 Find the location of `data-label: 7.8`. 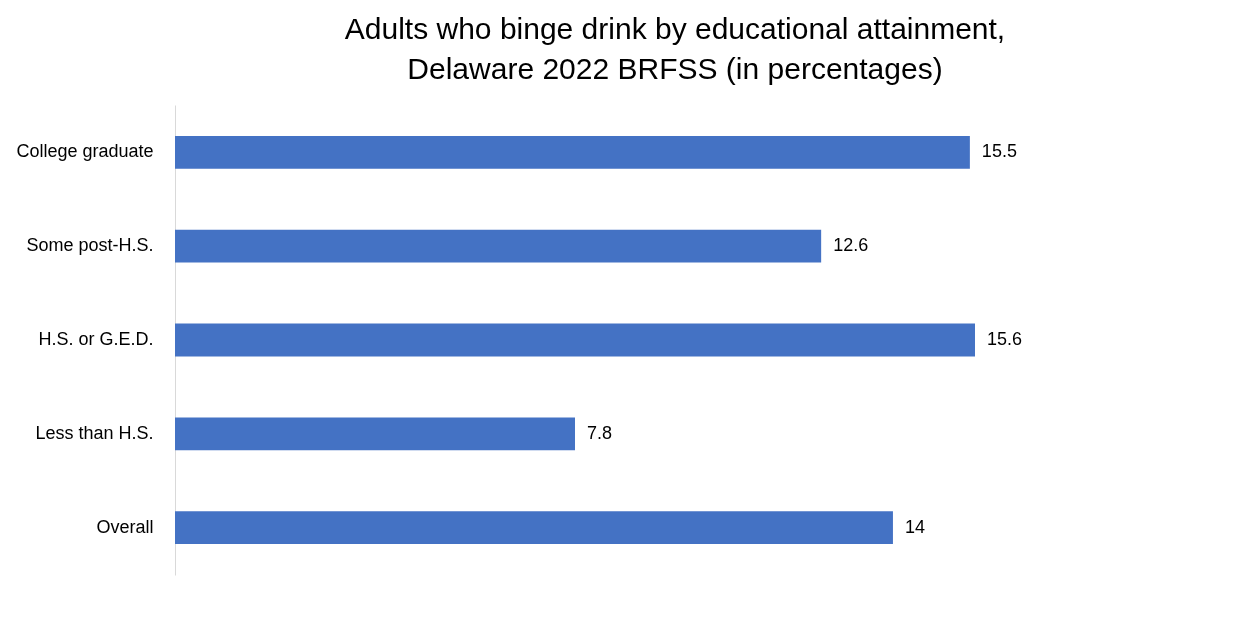

data-label: 7.8 is located at coordinates (600, 432).